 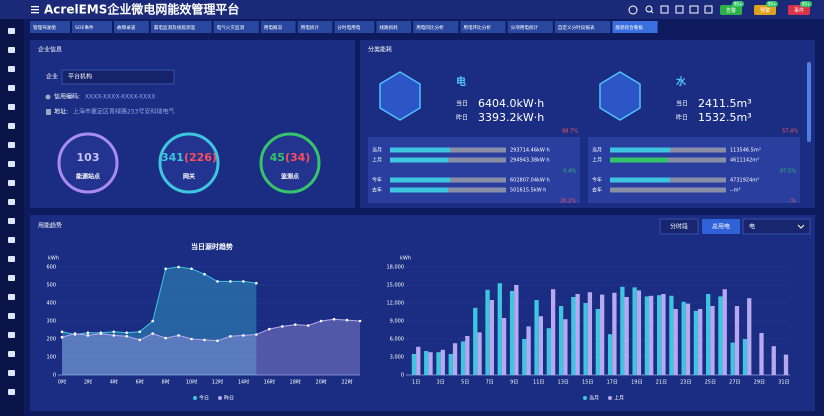 I want to click on label: 当日, so click(x=682, y=104).